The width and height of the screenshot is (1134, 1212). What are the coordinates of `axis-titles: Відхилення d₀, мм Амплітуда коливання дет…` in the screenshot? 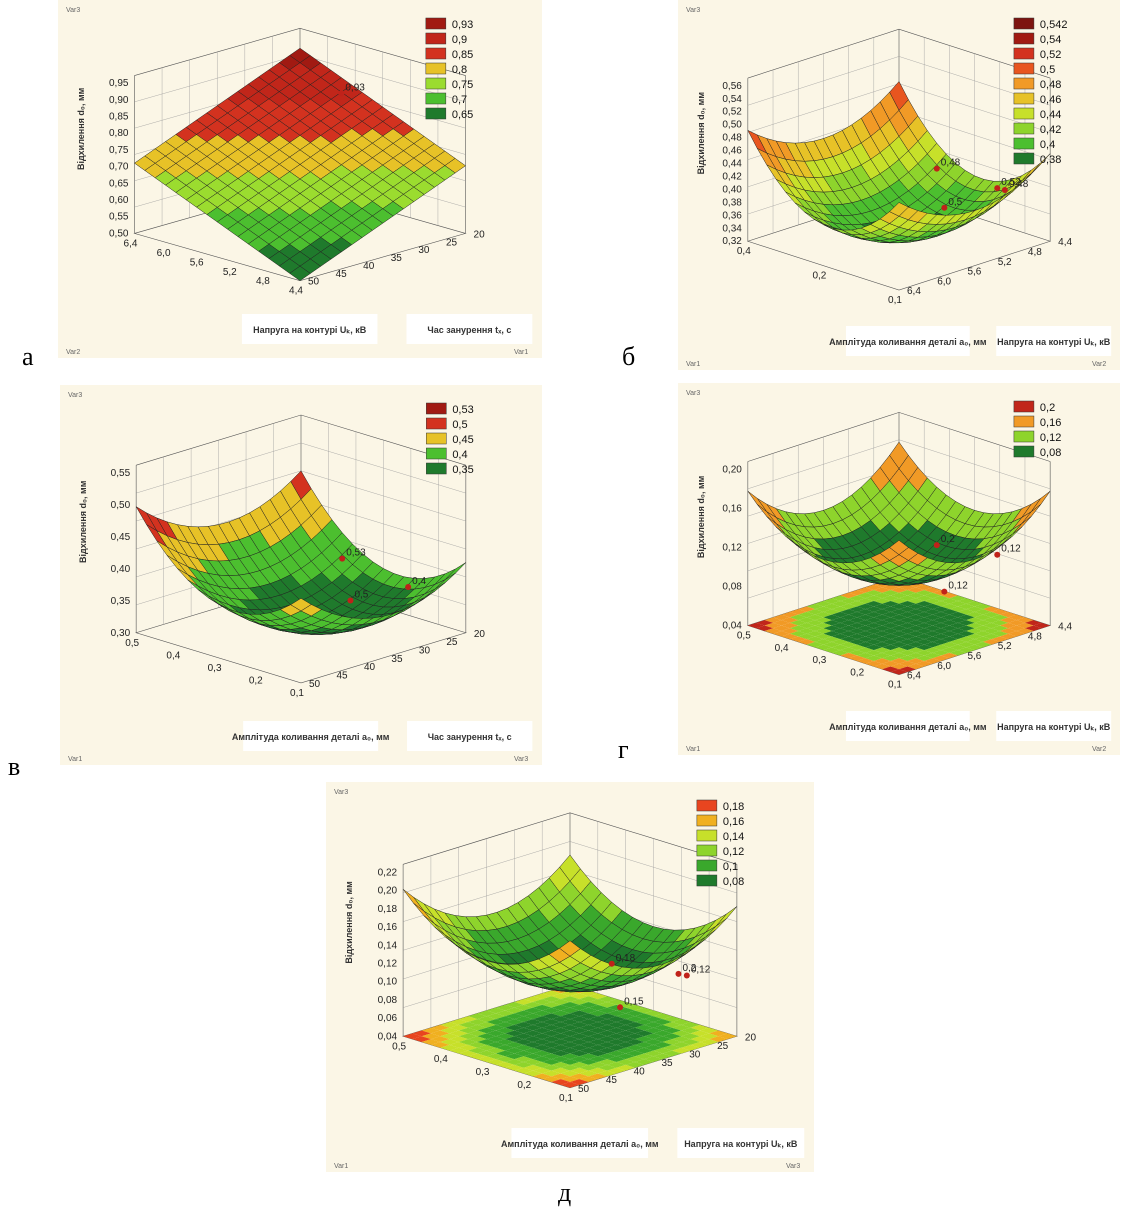 It's located at (305, 615).